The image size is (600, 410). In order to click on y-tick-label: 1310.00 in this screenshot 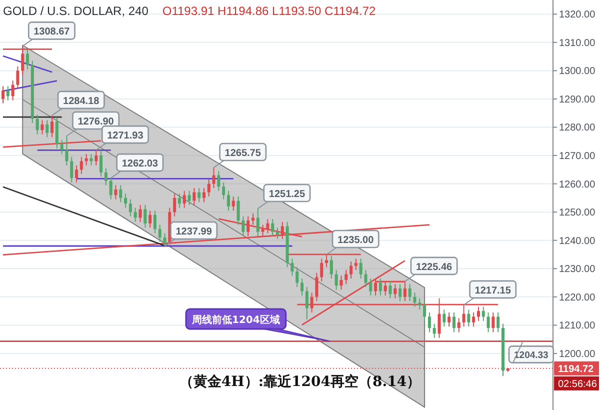, I will do `click(577, 43)`.